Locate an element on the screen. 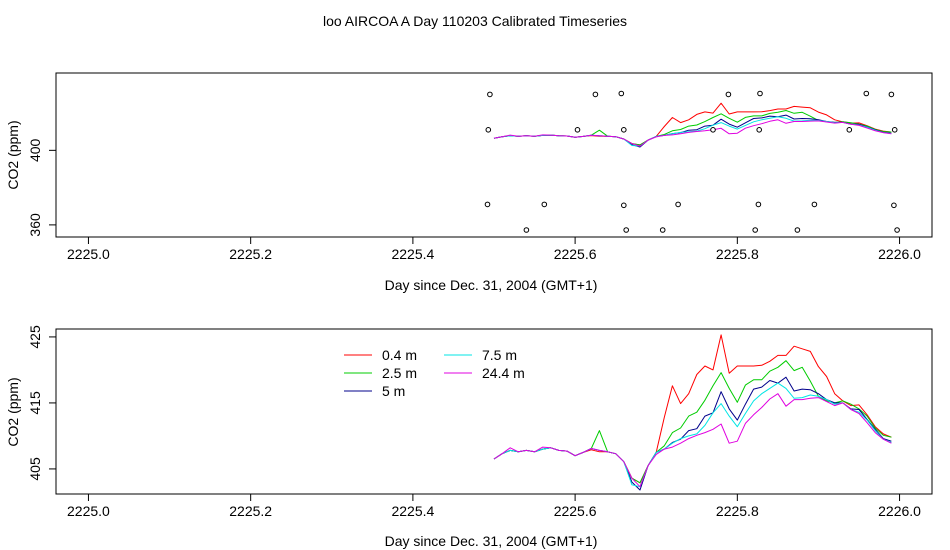 The width and height of the screenshot is (950, 550). bottom-x-tick-label: 2225.4 is located at coordinates (412, 511).